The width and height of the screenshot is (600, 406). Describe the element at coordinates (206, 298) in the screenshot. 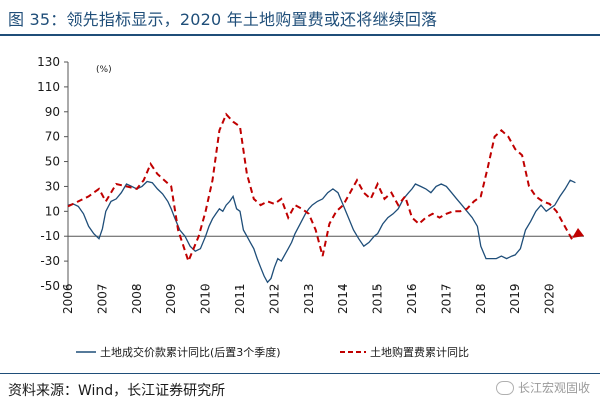

I see `x-tick-label: 2010` at that location.